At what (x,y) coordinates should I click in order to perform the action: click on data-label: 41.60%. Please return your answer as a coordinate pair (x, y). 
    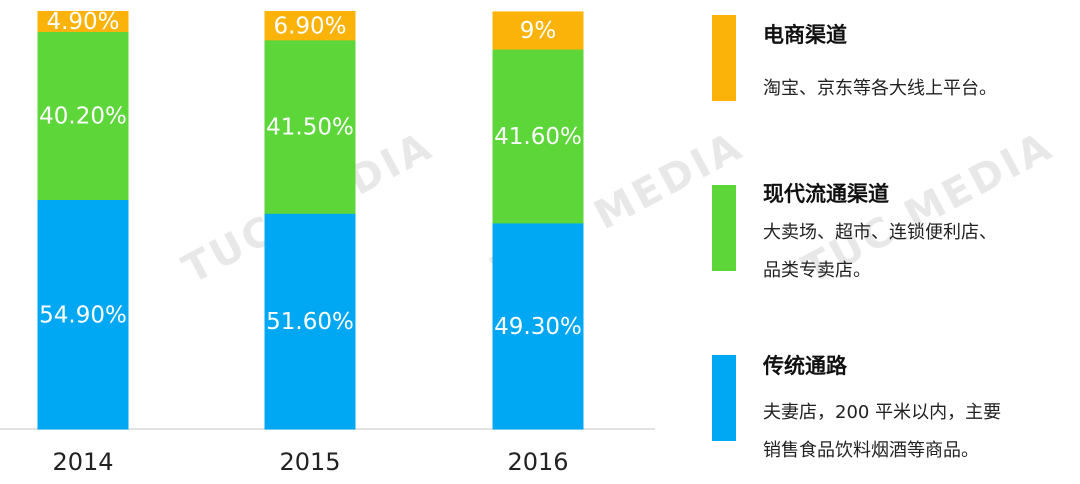
    Looking at the image, I should click on (538, 137).